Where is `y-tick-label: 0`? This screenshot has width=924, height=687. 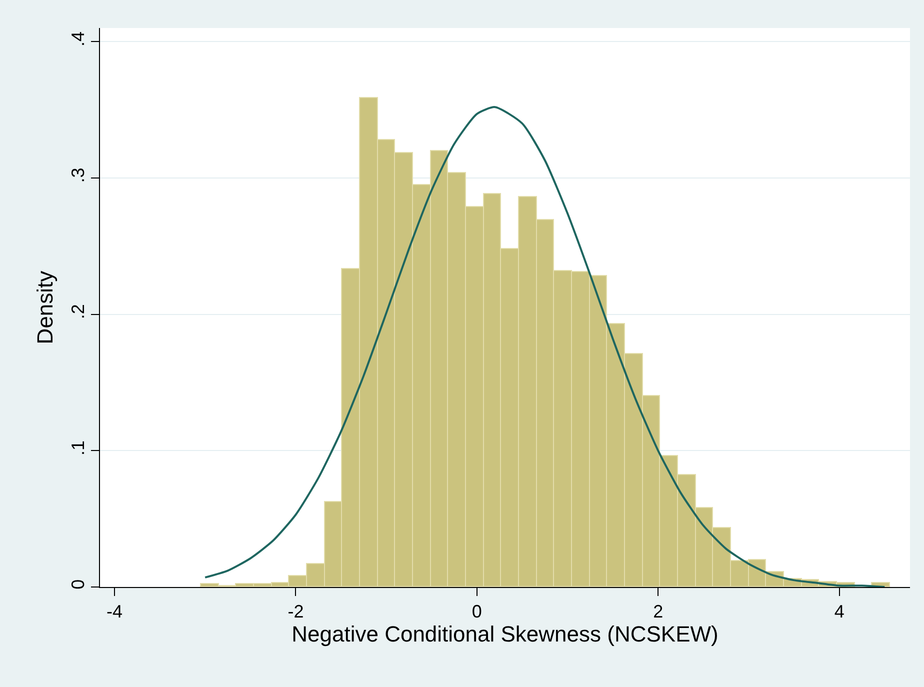 y-tick-label: 0 is located at coordinates (78, 584).